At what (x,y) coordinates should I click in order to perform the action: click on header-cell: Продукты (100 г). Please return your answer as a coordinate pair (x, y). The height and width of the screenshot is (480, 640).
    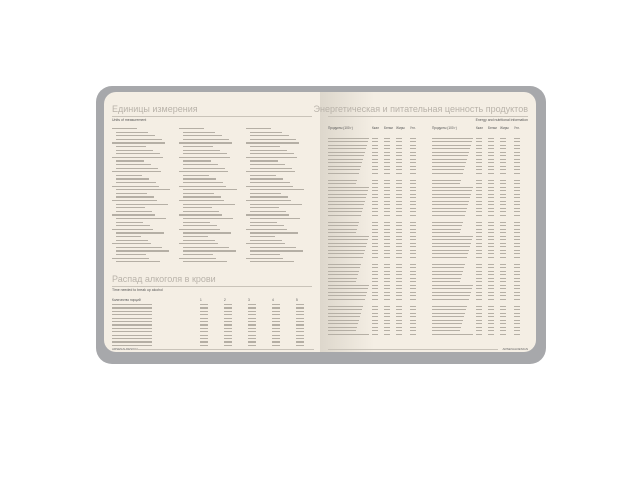
    Looking at the image, I should click on (340, 128).